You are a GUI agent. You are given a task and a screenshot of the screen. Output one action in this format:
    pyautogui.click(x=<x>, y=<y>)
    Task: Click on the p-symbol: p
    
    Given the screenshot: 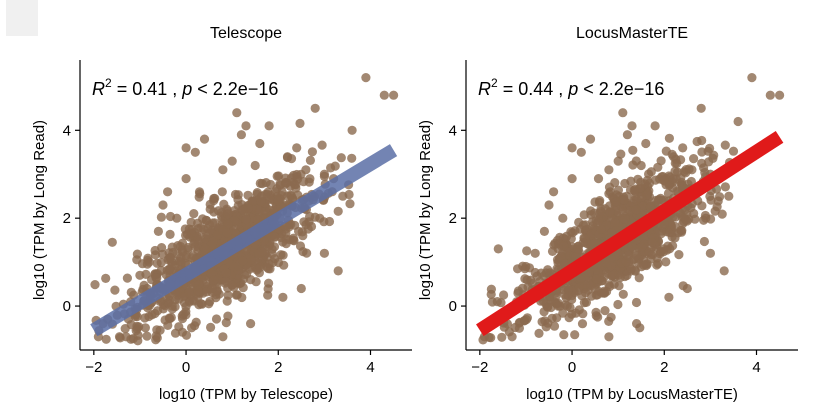 What is the action you would take?
    pyautogui.click(x=186, y=89)
    